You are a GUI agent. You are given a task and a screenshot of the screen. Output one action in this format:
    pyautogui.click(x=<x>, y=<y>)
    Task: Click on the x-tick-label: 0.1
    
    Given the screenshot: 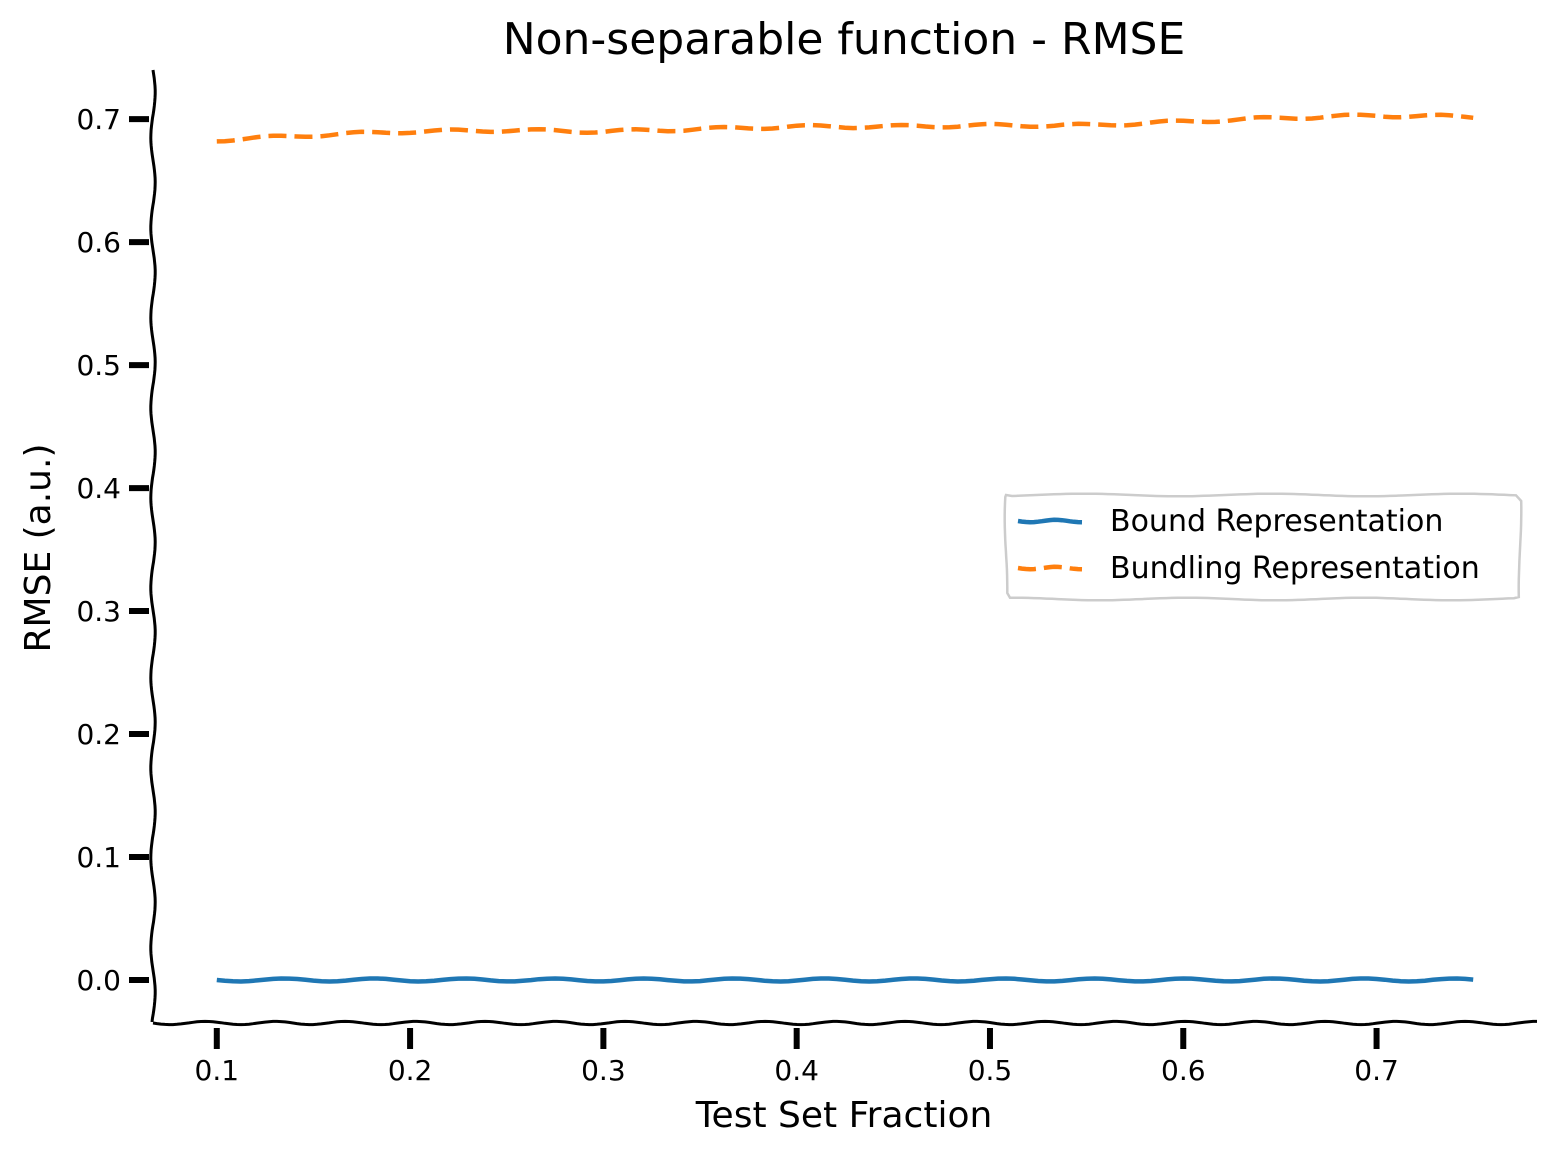 What is the action you would take?
    pyautogui.click(x=217, y=1070)
    